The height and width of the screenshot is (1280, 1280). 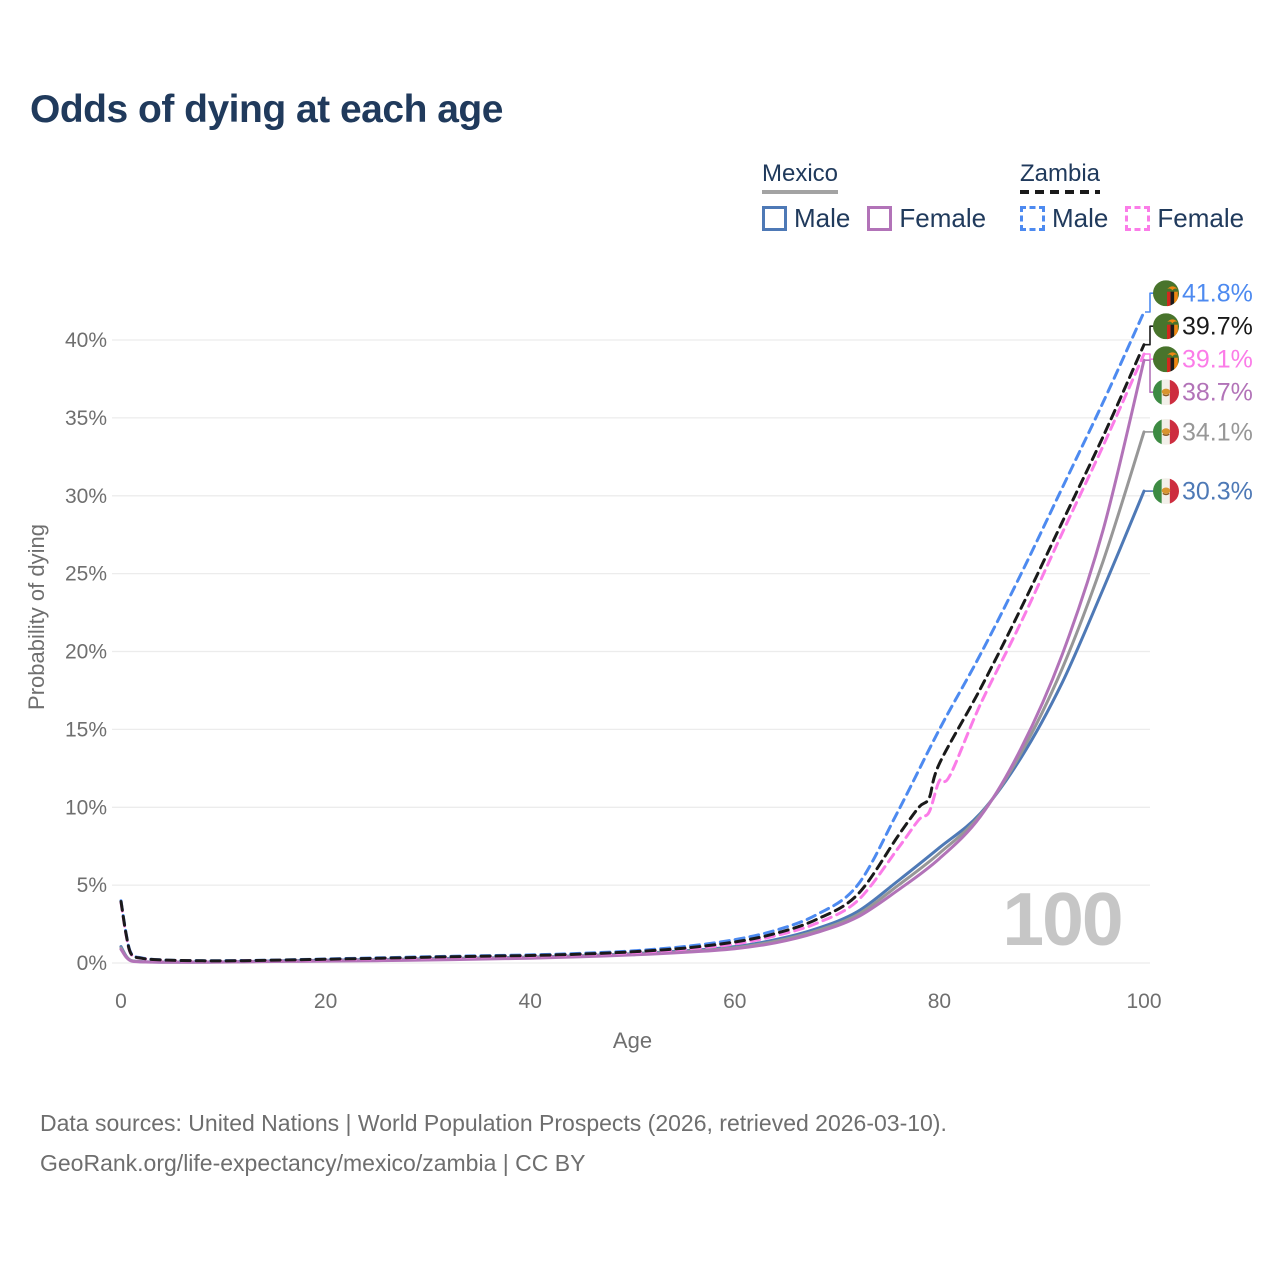 What do you see at coordinates (1140, 197) in the screenshot?
I see `legend-group-zambia: Zambia Male Female` at bounding box center [1140, 197].